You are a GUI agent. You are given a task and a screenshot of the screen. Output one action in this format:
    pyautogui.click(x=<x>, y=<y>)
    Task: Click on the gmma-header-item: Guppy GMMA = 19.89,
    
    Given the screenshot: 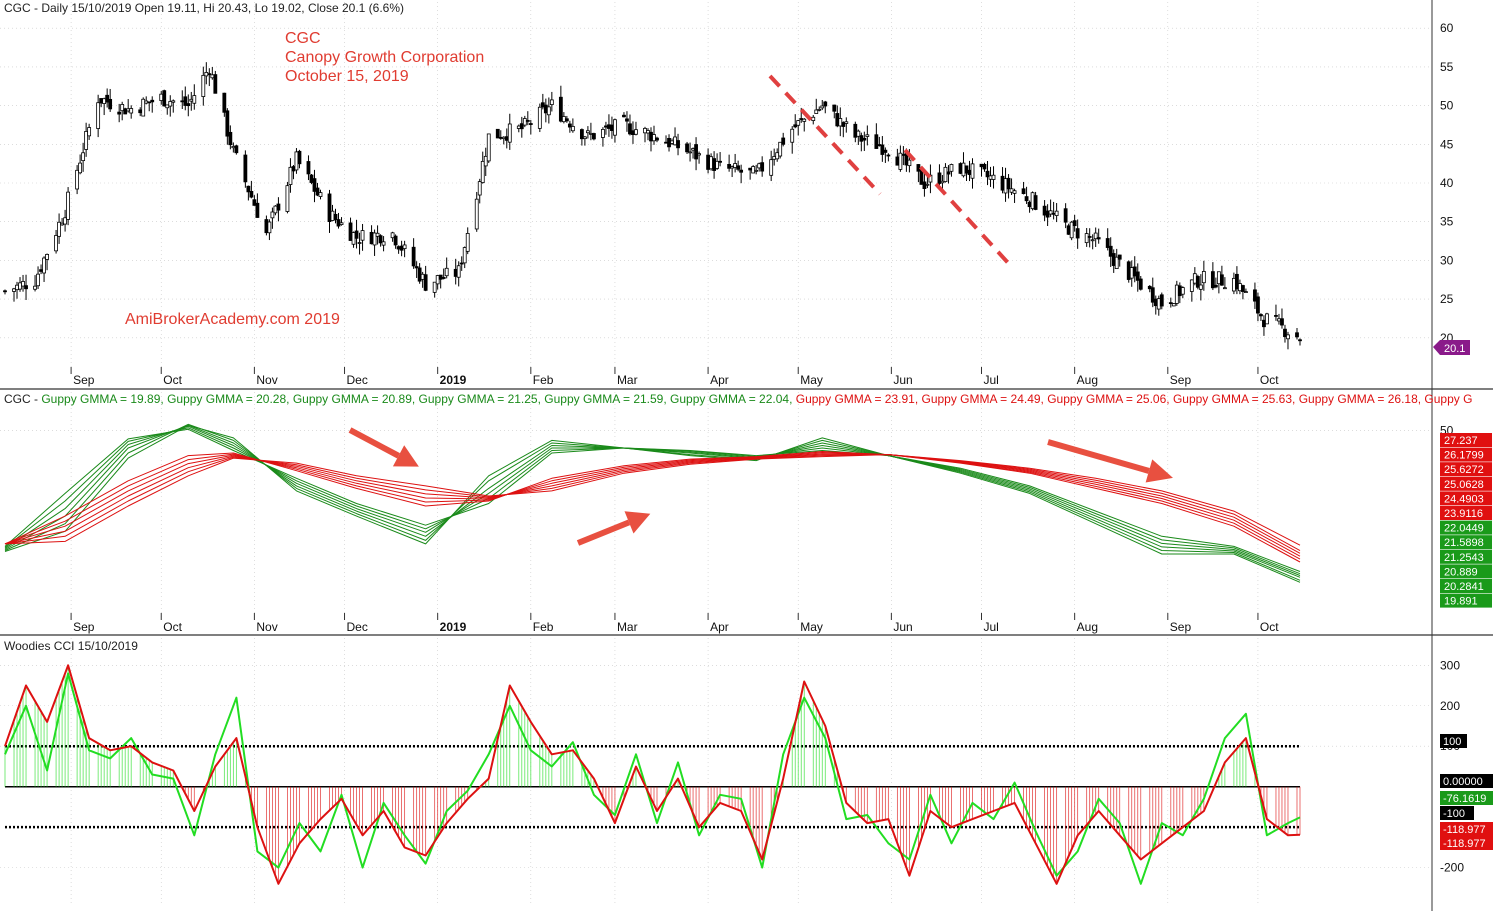 What is the action you would take?
    pyautogui.click(x=104, y=399)
    